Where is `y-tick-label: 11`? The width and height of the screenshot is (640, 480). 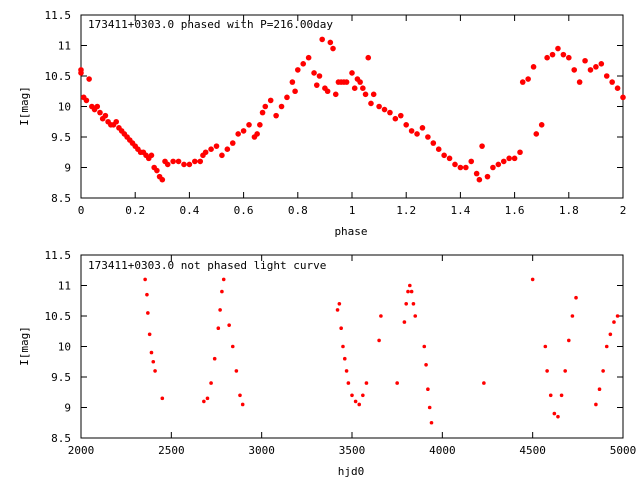 y-tick-label: 11 is located at coordinates (64, 46).